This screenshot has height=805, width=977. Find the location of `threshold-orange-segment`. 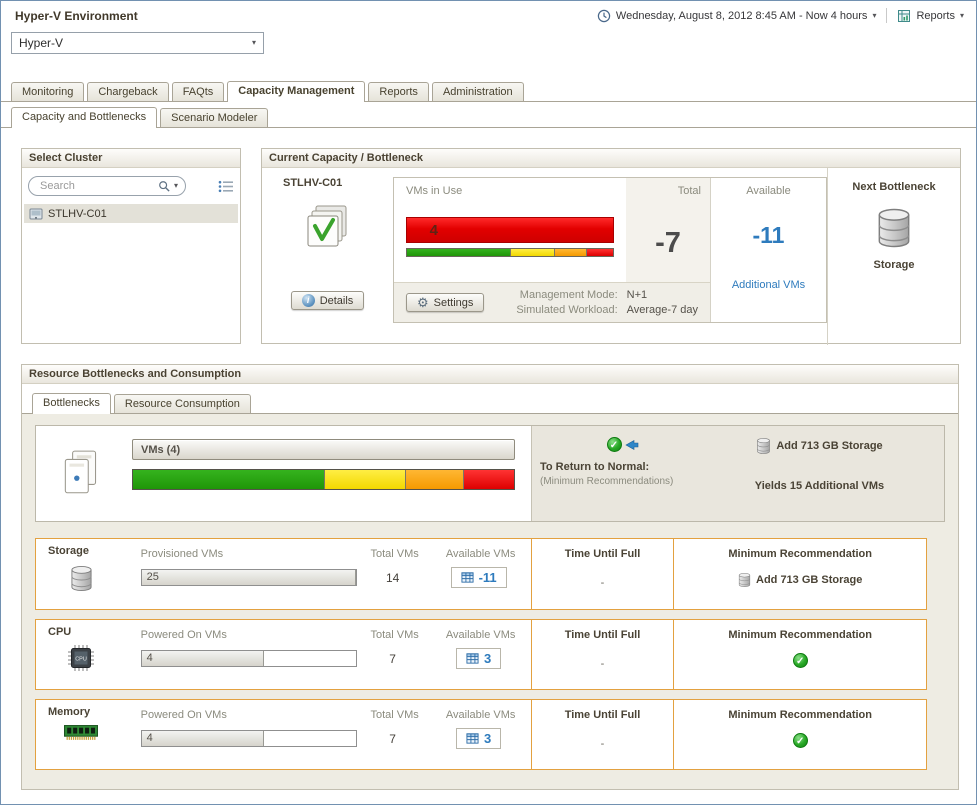

threshold-orange-segment is located at coordinates (570, 252).